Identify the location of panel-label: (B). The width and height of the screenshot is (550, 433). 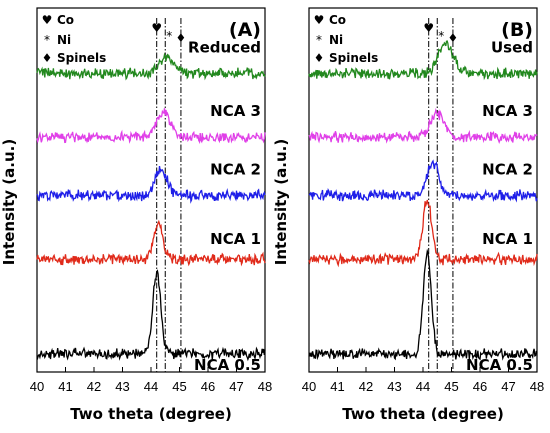
(517, 30).